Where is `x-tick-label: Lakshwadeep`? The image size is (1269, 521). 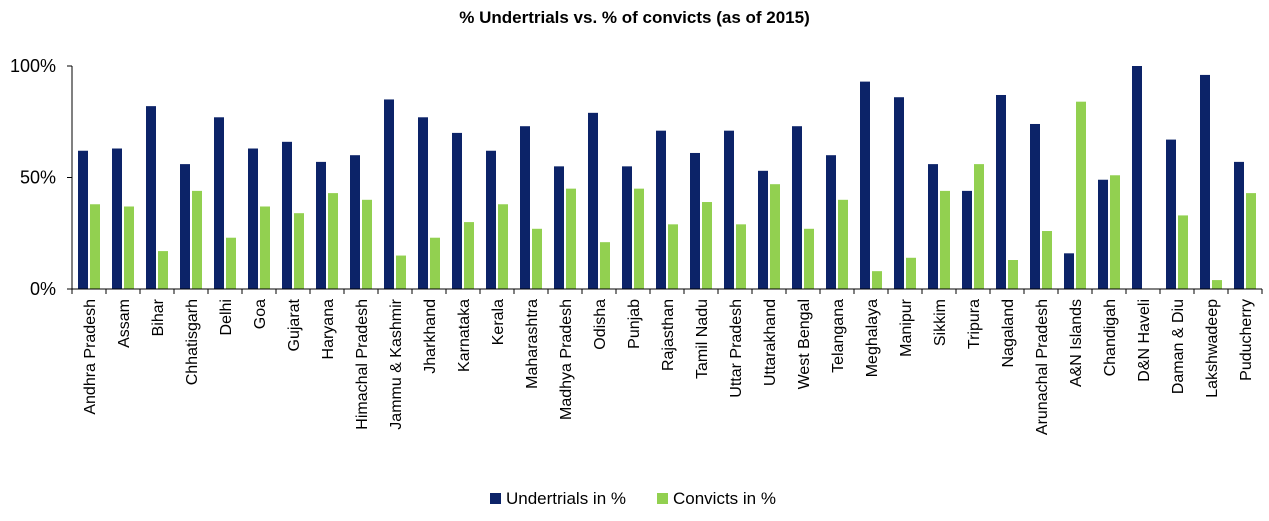
x-tick-label: Lakshwadeep is located at coordinates (1212, 348).